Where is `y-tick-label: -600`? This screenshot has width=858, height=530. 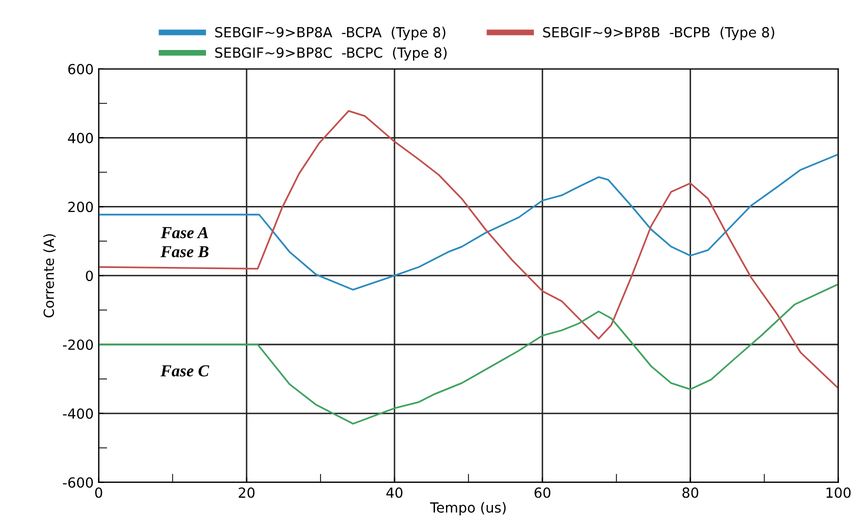 y-tick-label: -600 is located at coordinates (77, 482).